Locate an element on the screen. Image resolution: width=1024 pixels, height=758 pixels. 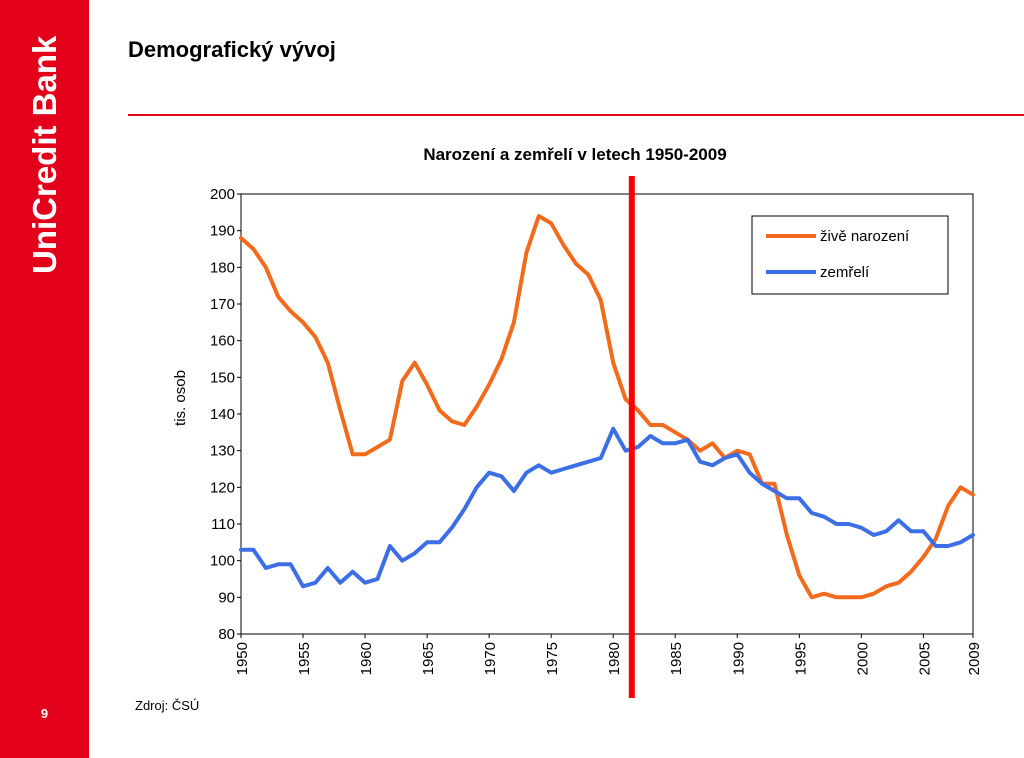
x-tick-label: 1985 is located at coordinates (676, 658).